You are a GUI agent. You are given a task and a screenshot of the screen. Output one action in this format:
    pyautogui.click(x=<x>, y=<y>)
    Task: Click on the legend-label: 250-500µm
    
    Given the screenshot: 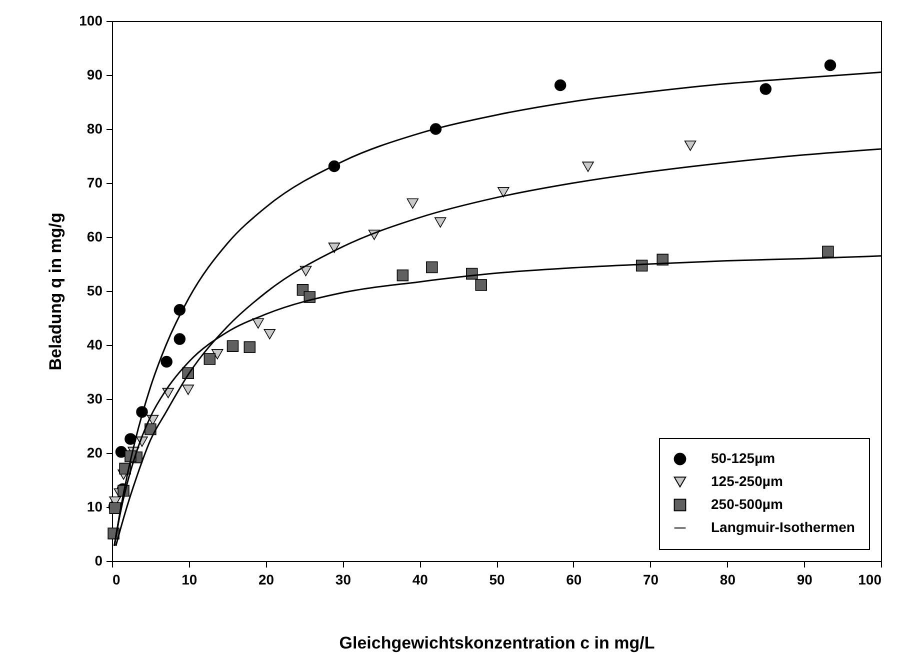 What is the action you would take?
    pyautogui.click(x=747, y=504)
    